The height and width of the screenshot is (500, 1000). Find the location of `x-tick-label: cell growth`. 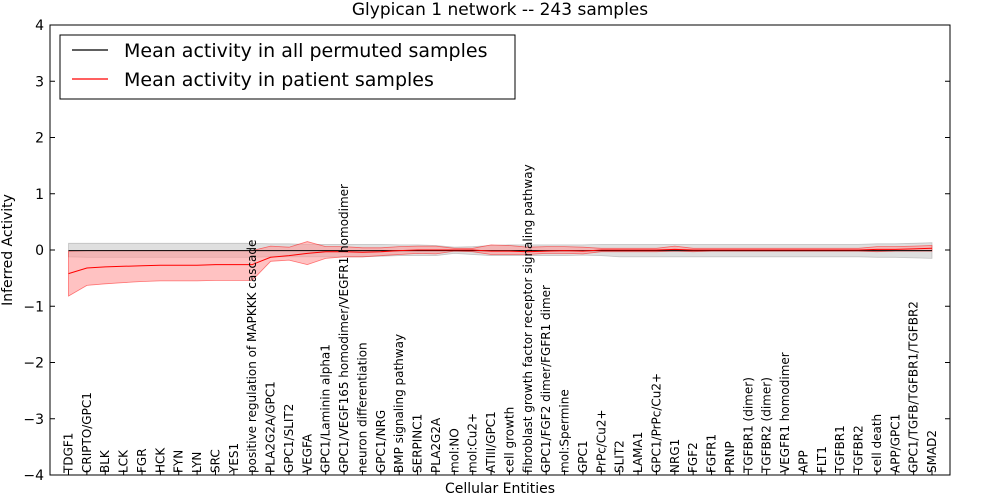

x-tick-label: cell growth is located at coordinates (509, 440).